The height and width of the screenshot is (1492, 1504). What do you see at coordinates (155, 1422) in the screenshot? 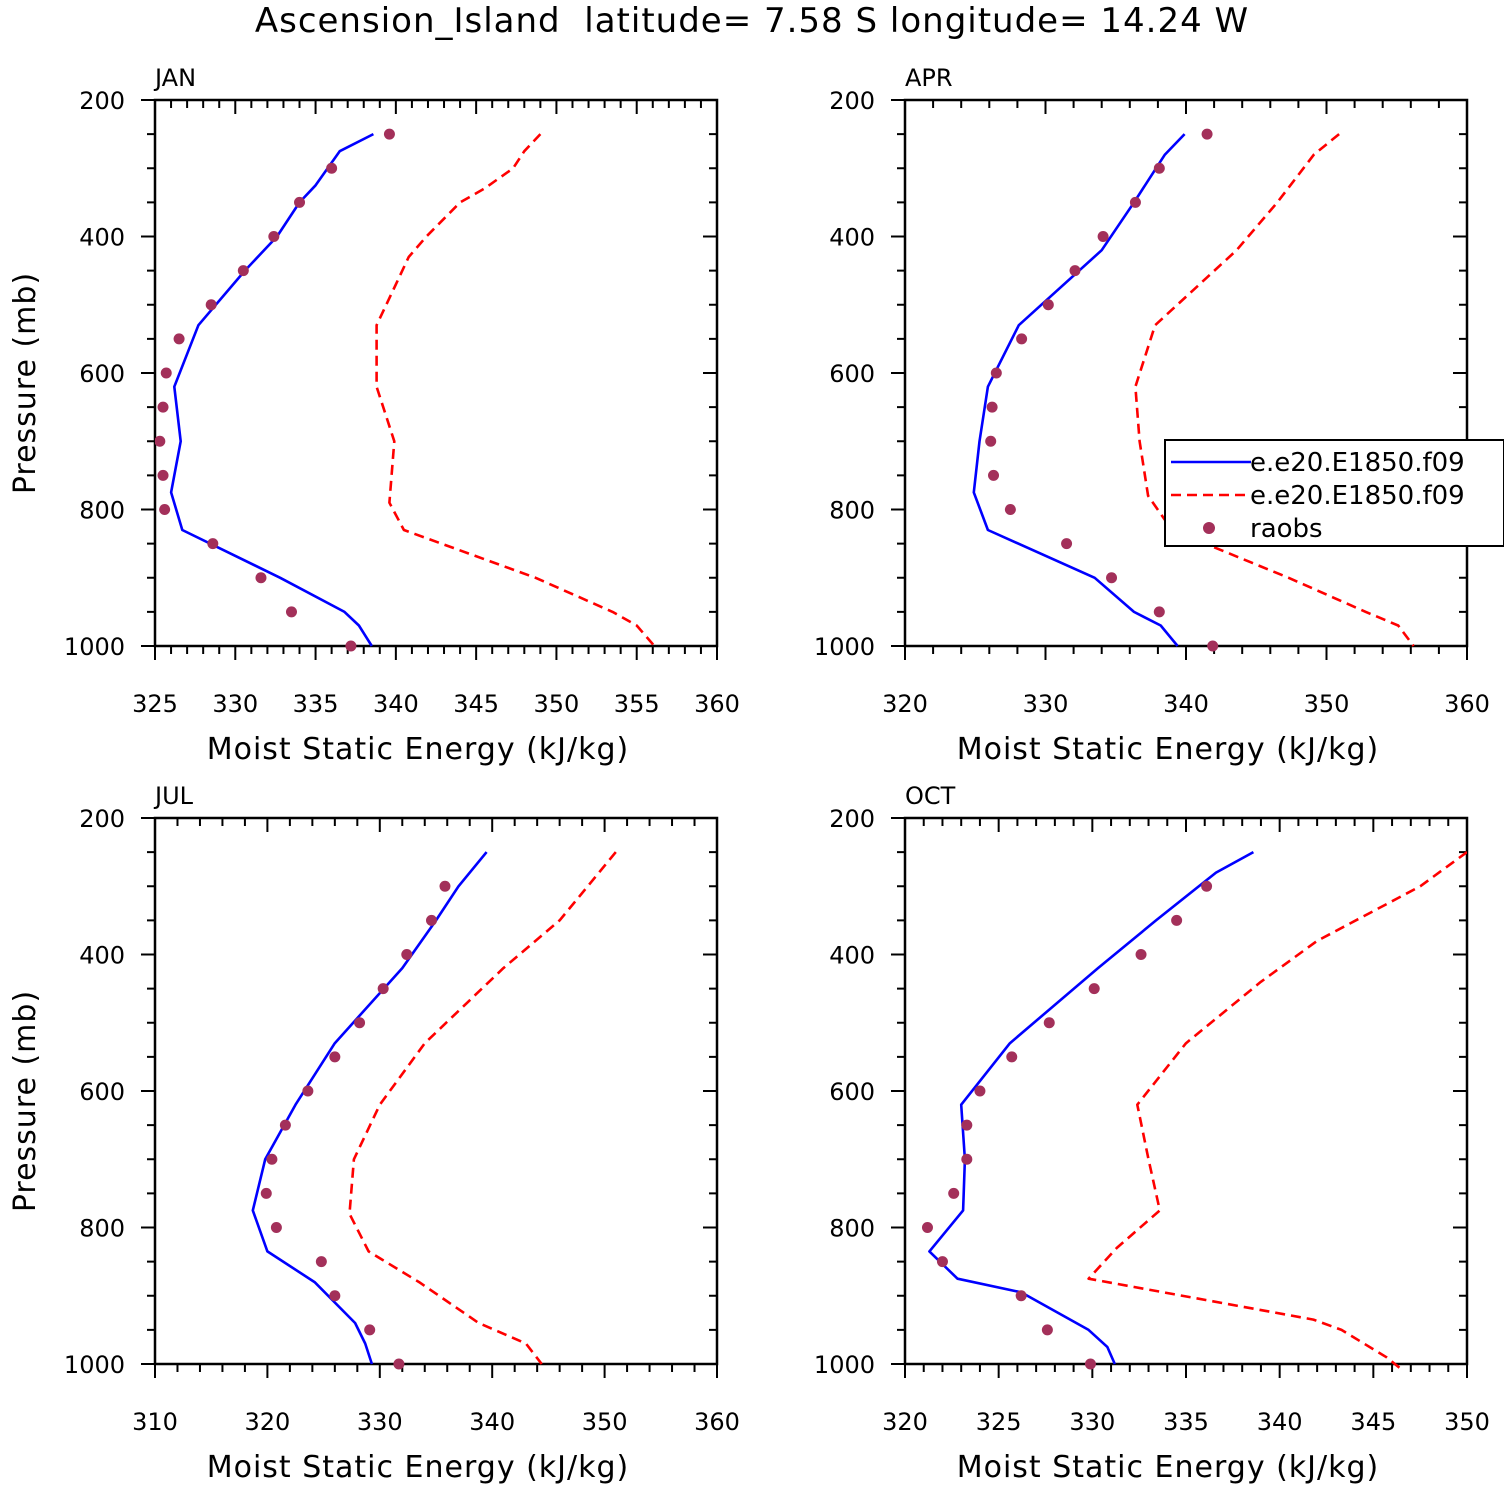
I see `x-tick-label: 310` at bounding box center [155, 1422].